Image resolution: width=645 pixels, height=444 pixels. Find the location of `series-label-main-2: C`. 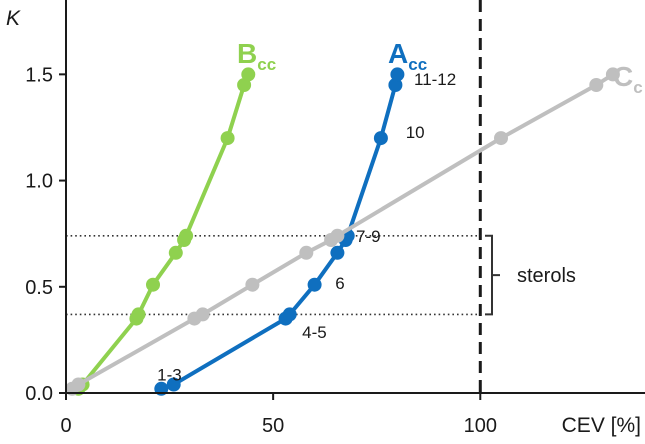

series-label-main-2: C is located at coordinates (623, 76).